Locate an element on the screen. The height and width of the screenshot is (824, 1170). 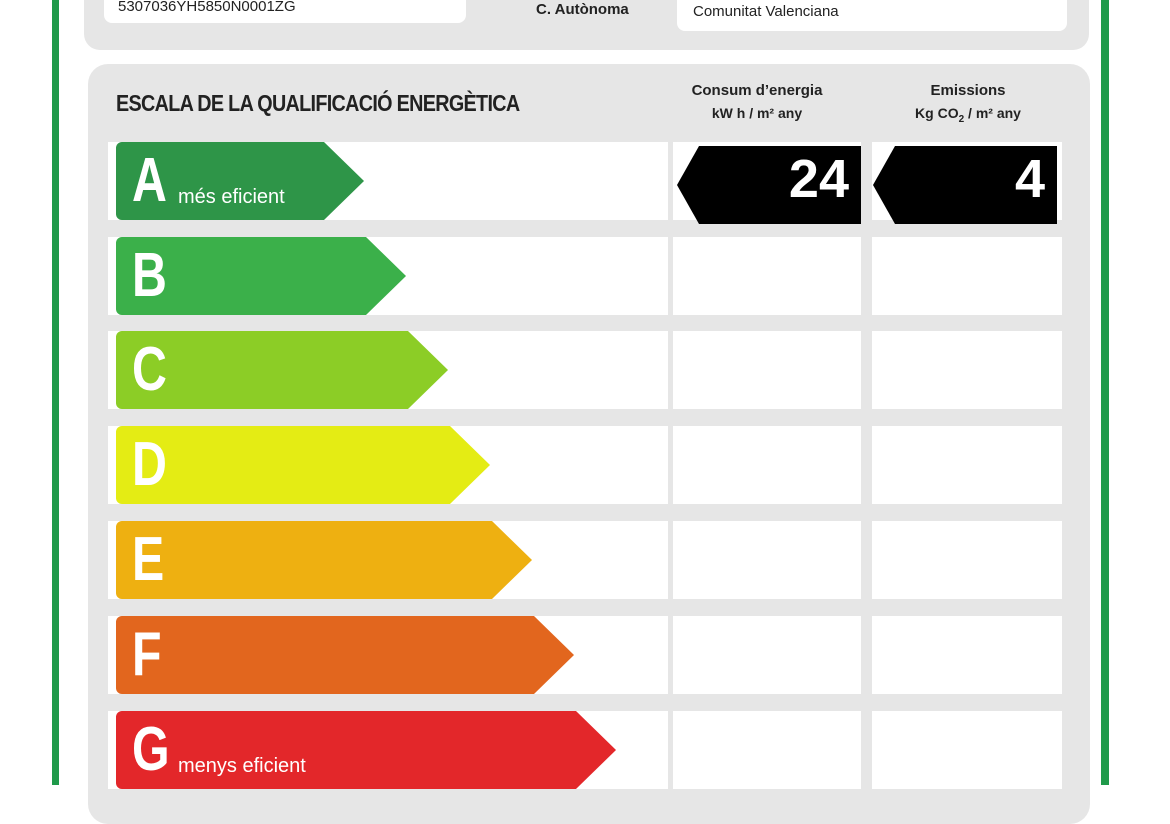
class-description: més eficient is located at coordinates (231, 197).